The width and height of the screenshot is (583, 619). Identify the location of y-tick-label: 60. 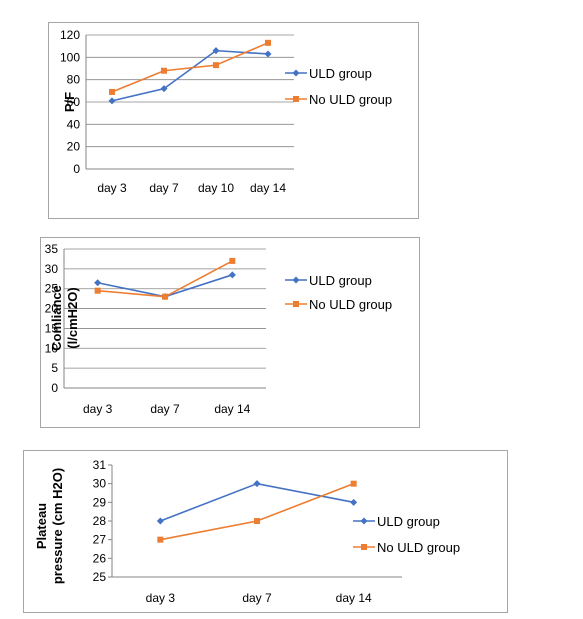
(74, 102).